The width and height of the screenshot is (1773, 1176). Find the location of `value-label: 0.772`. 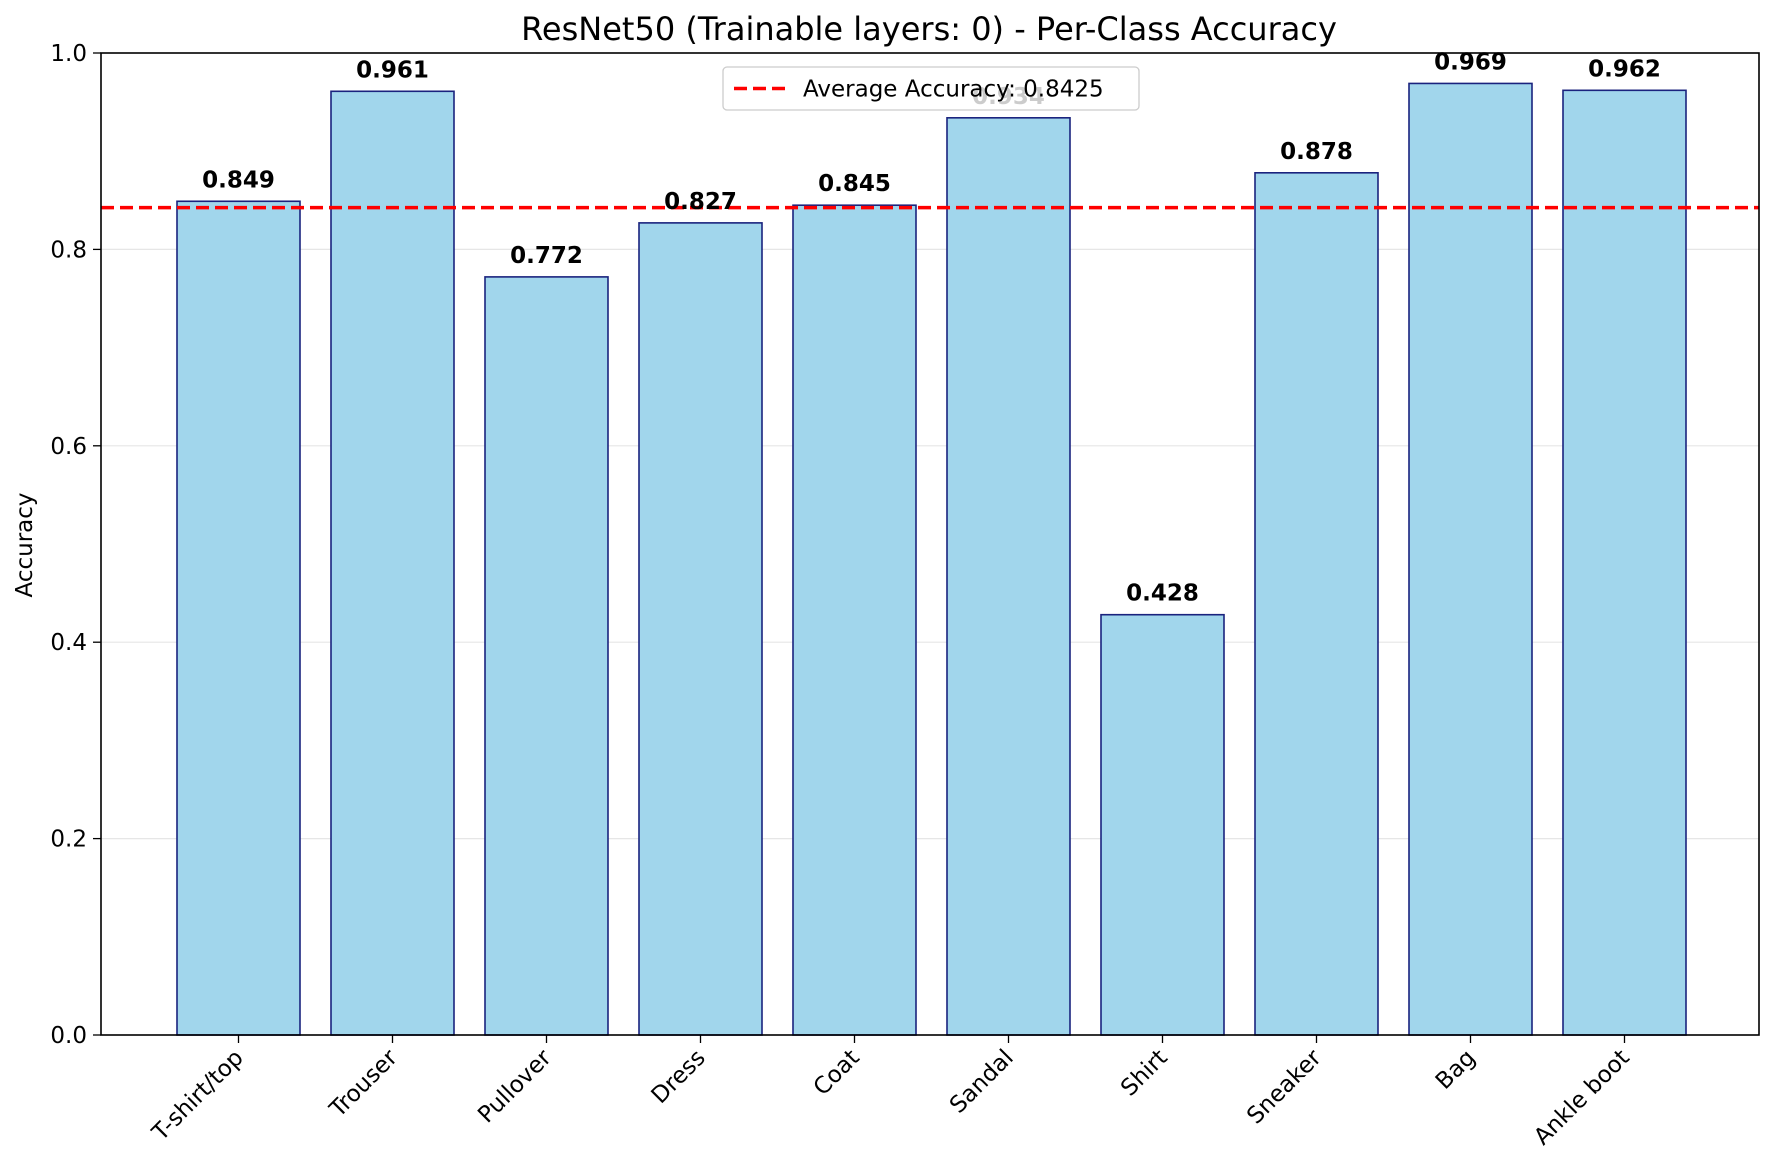

value-label: 0.772 is located at coordinates (546, 256).